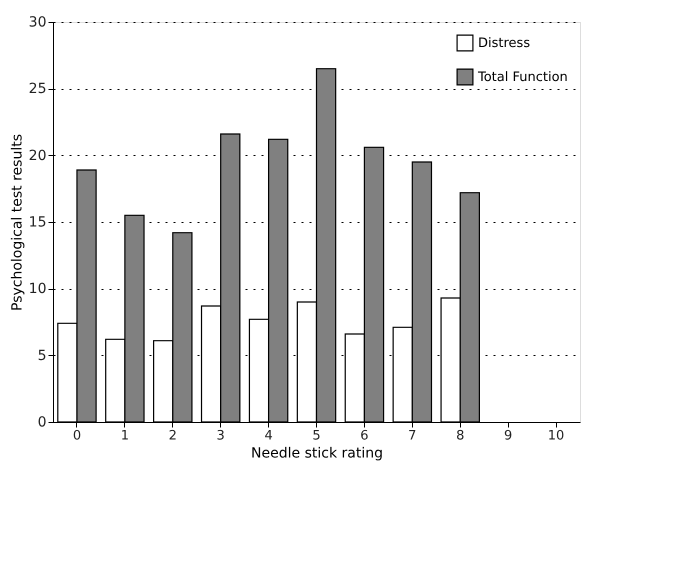 The image size is (698, 566). I want to click on legend-label: Total Function, so click(522, 77).